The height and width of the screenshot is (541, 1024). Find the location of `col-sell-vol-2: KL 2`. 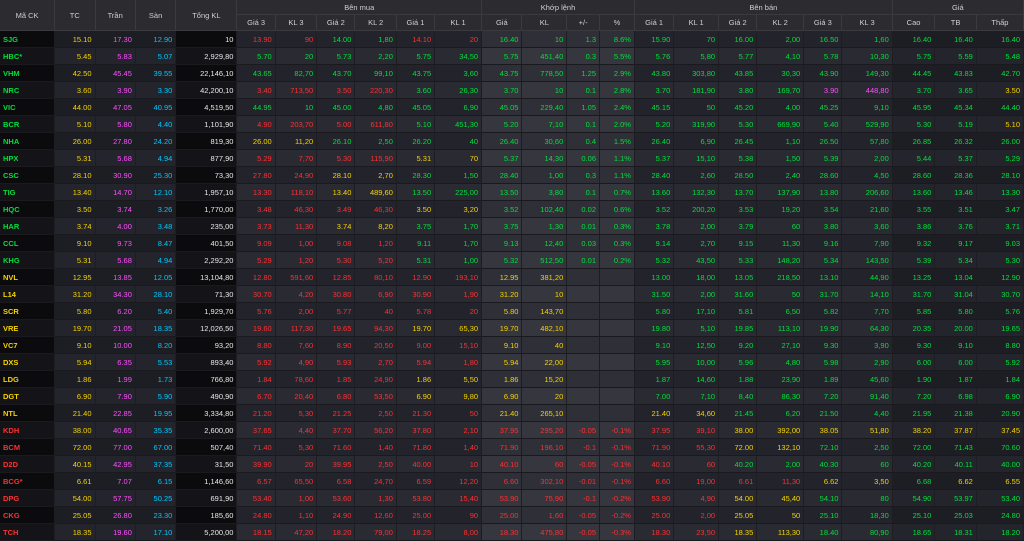

col-sell-vol-2: KL 2 is located at coordinates (780, 22).